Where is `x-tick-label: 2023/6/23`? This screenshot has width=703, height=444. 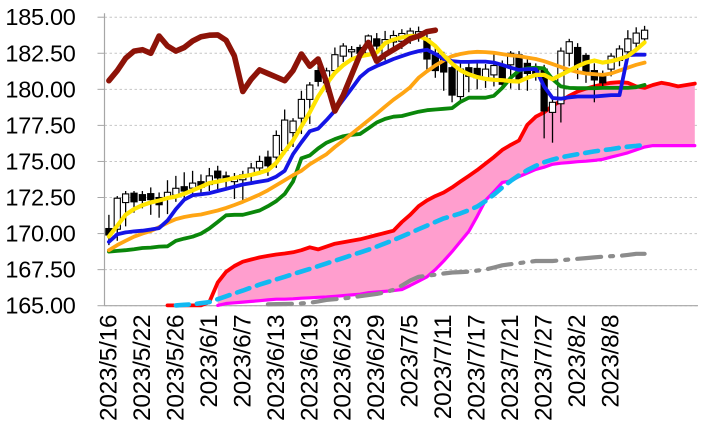
x-tick-label: 2023/6/23 is located at coordinates (343, 368).